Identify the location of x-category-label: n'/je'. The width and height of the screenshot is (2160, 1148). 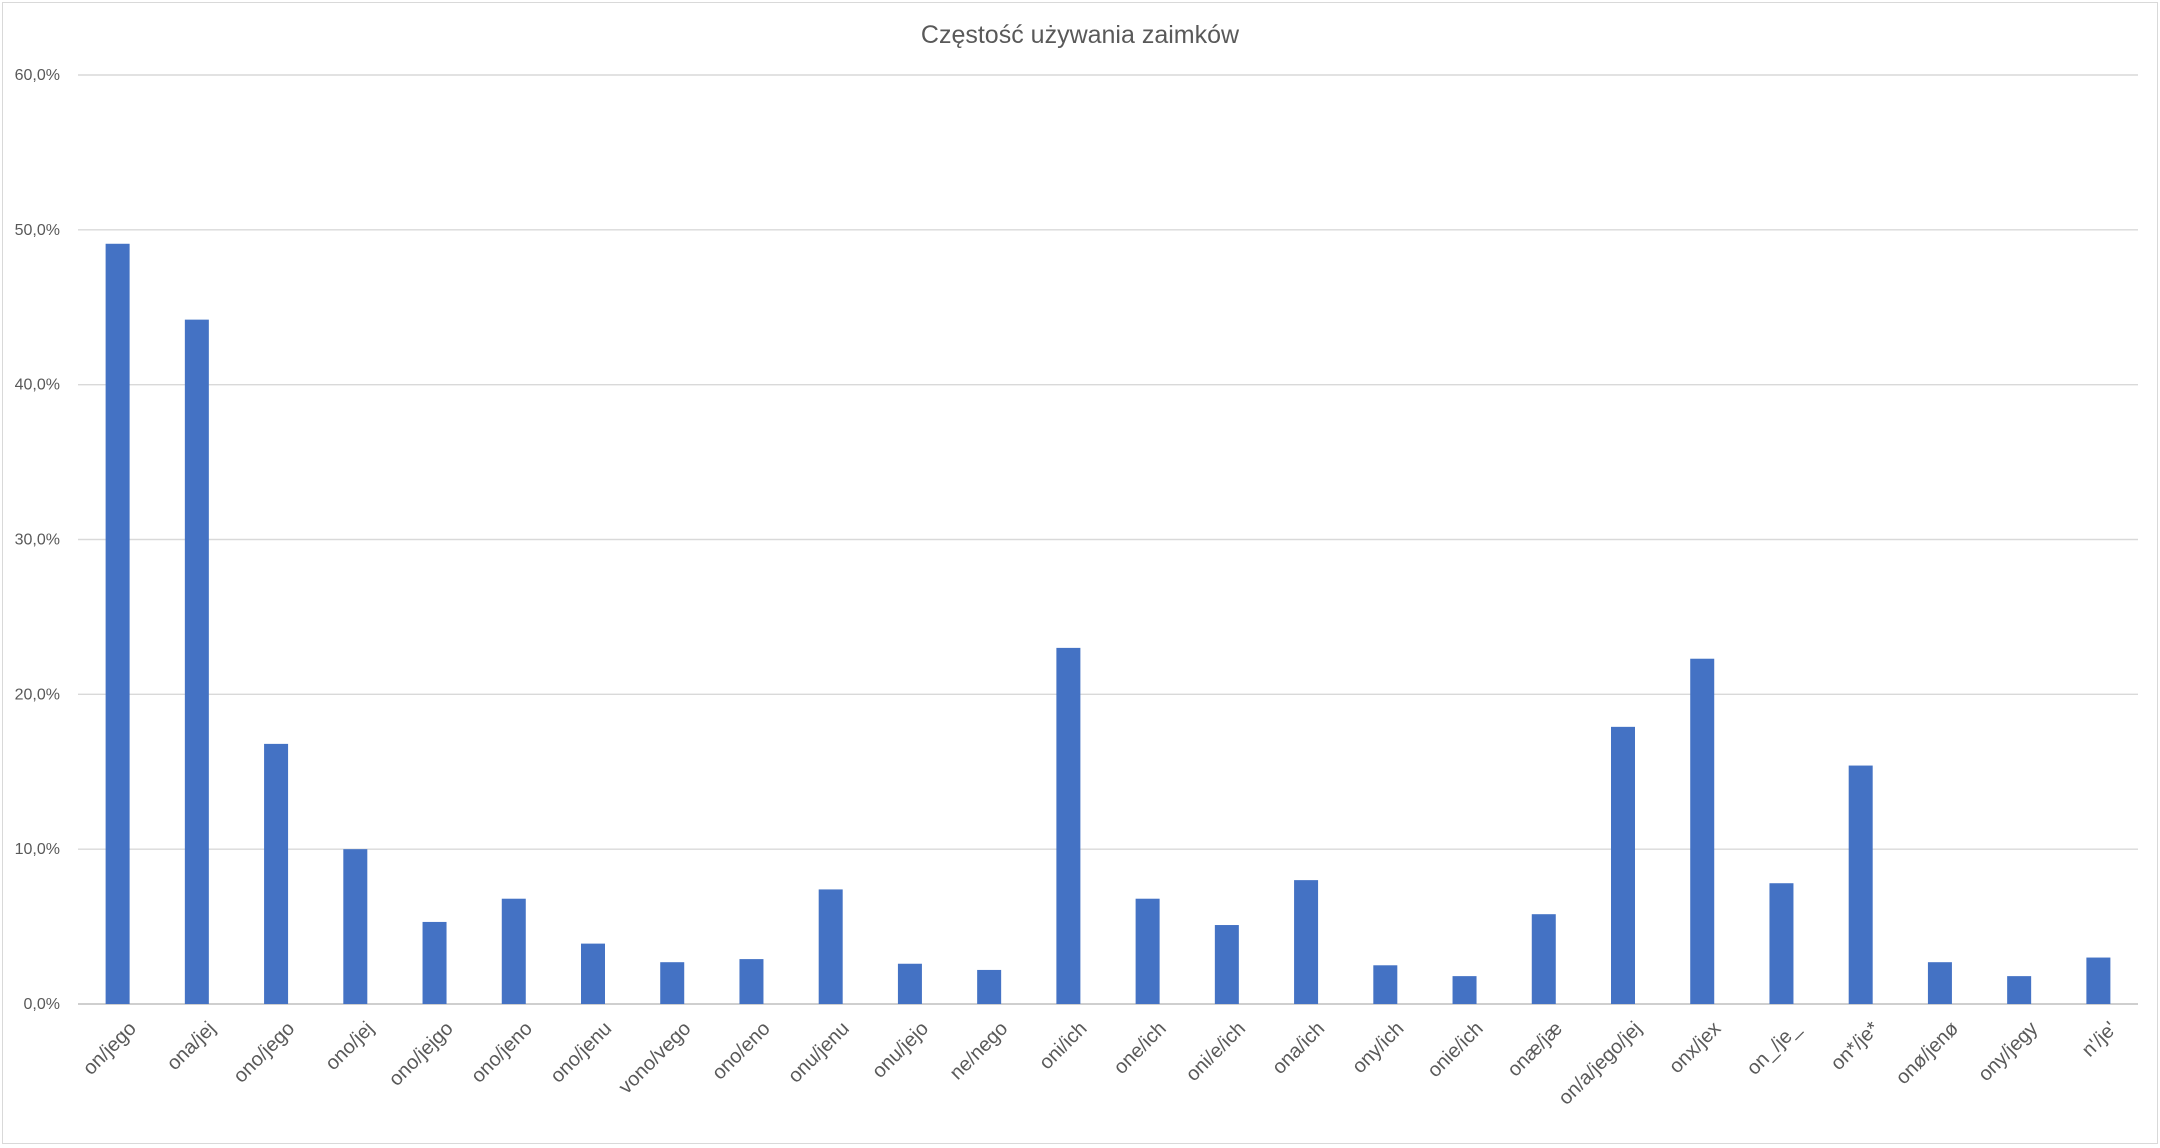
(2100, 1040).